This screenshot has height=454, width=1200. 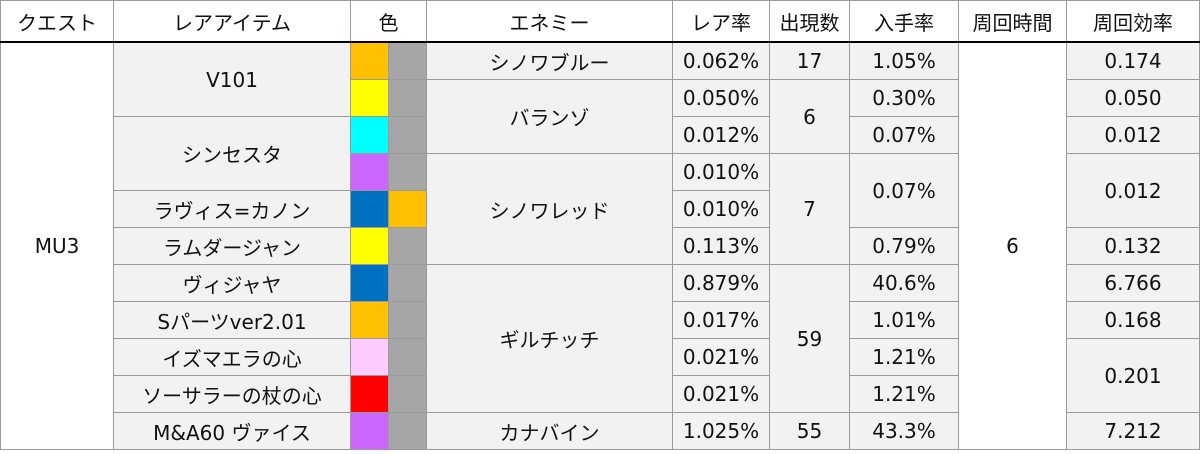 I want to click on efficiency-cell: 6.766, so click(x=1133, y=283).